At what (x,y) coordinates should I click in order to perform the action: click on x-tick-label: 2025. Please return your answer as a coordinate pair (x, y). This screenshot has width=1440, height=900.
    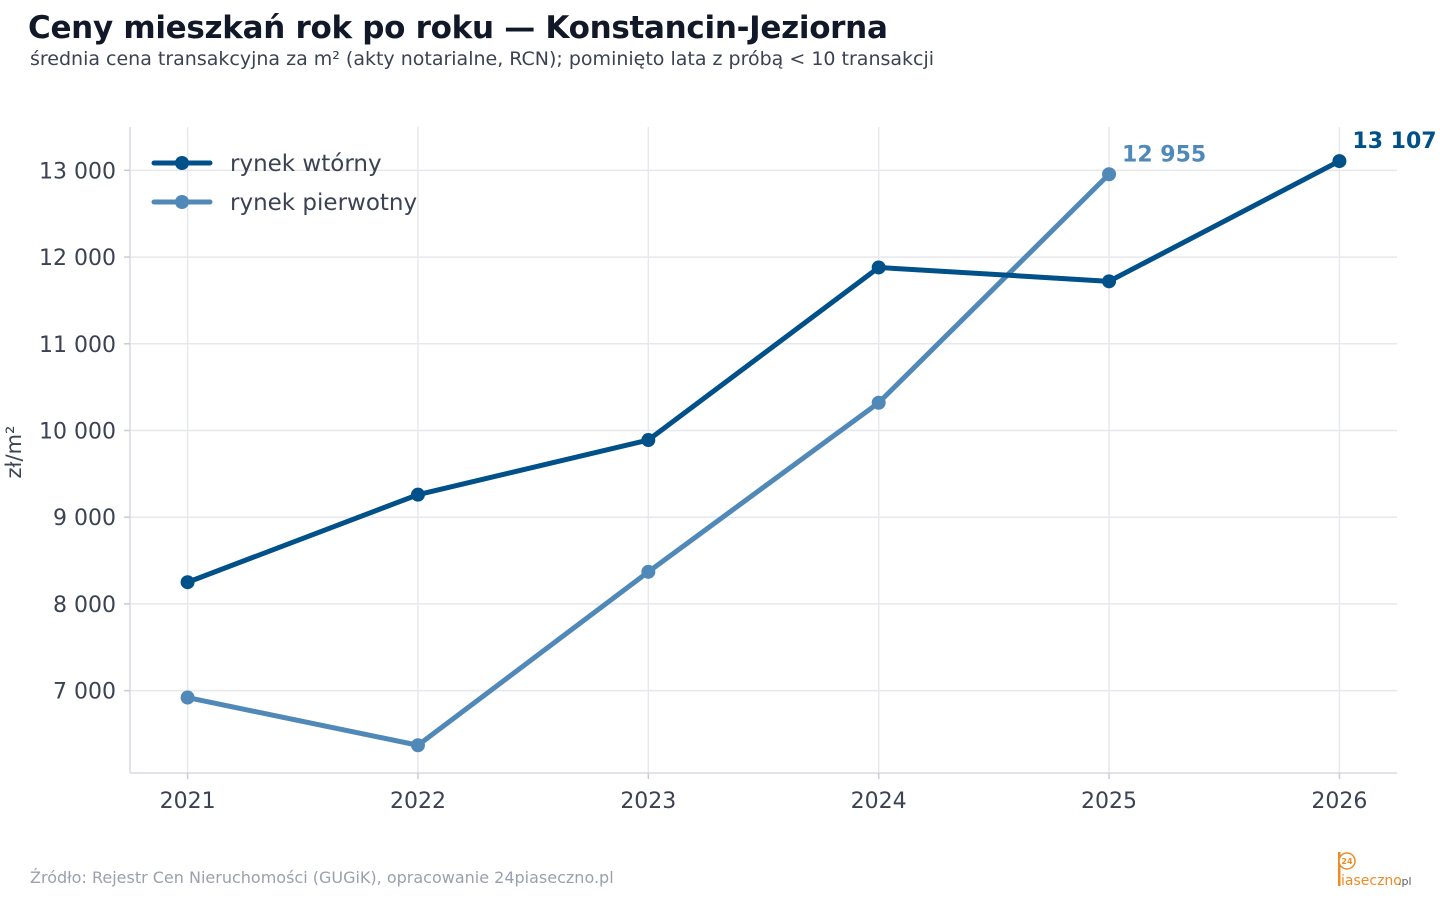
    Looking at the image, I should click on (1109, 801).